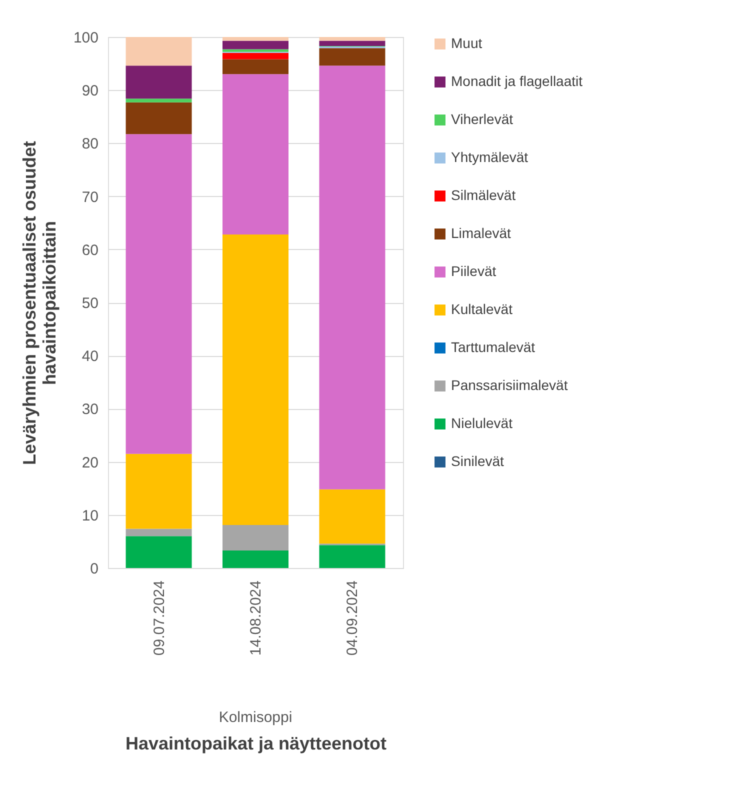  What do you see at coordinates (473, 271) in the screenshot?
I see `legend-label: Piilevät` at bounding box center [473, 271].